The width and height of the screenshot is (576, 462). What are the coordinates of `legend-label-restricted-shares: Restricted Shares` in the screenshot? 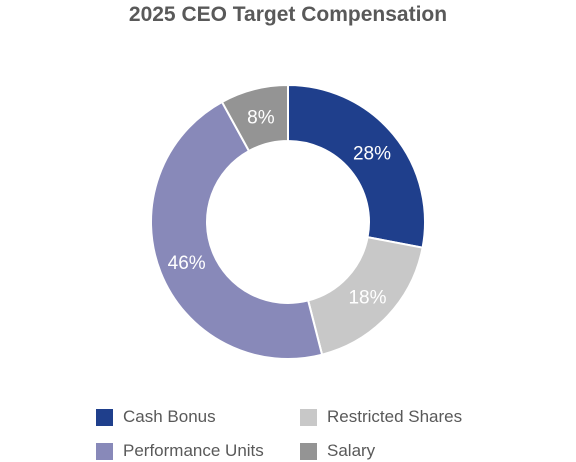 It's located at (395, 416).